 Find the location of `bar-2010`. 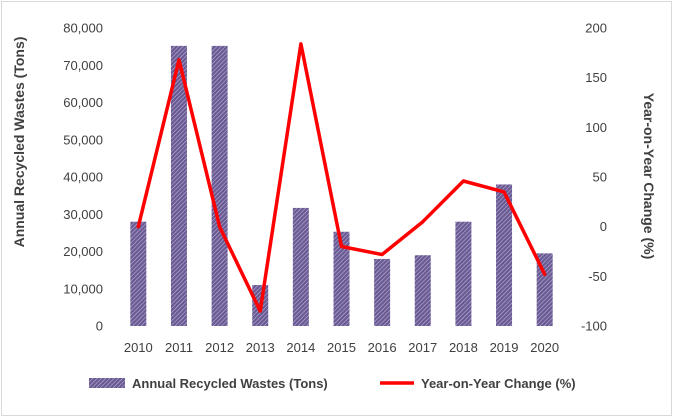

bar-2010 is located at coordinates (138, 273).